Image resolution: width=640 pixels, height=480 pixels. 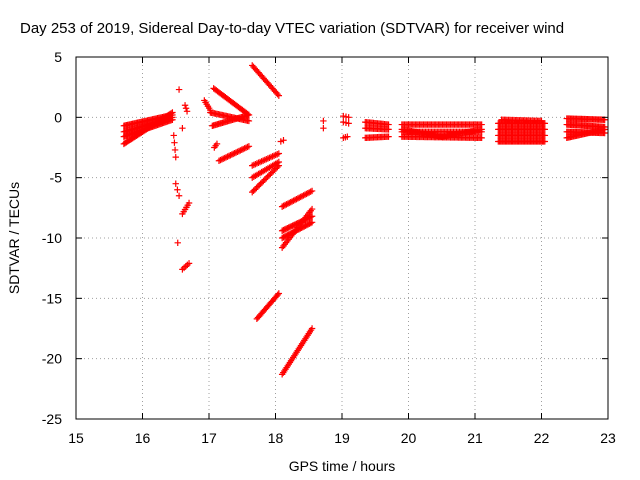 What do you see at coordinates (608, 438) in the screenshot?
I see `x-tick-label: 23` at bounding box center [608, 438].